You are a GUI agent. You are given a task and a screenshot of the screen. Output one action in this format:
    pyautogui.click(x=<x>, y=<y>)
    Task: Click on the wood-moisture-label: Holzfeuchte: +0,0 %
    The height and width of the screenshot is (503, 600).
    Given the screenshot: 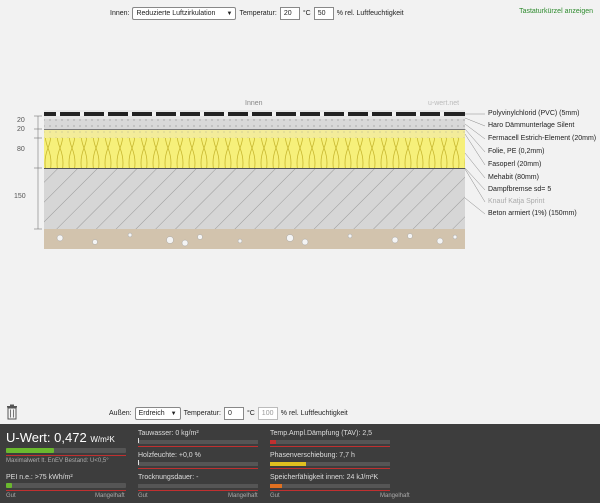 What is the action you would take?
    pyautogui.click(x=169, y=455)
    